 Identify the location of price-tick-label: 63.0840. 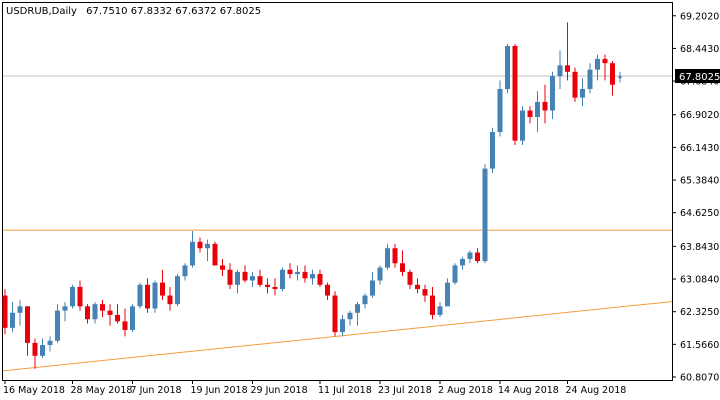
(699, 280).